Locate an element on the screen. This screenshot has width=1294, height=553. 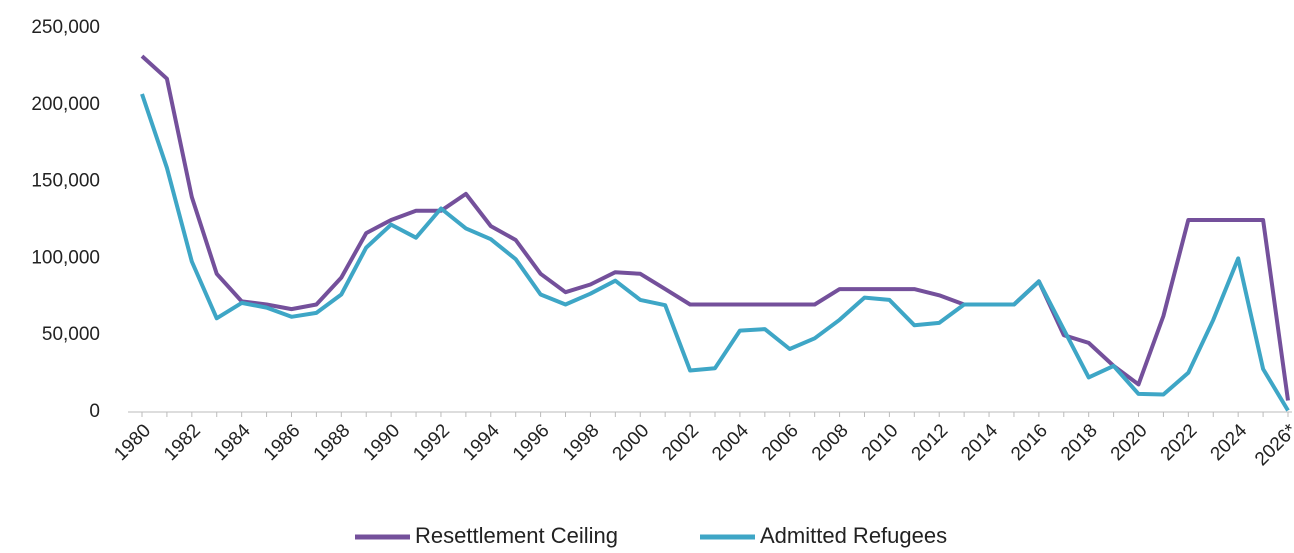
legend-label: Admitted Refugees is located at coordinates (853, 535).